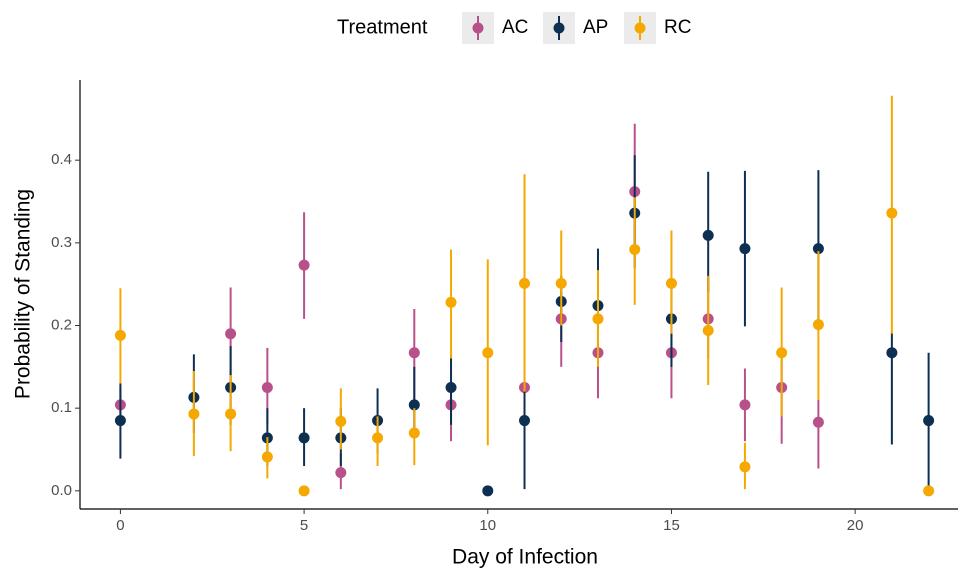 Image resolution: width=959 pixels, height=571 pixels. What do you see at coordinates (61, 324) in the screenshot?
I see `y-tick-label: 0.2` at bounding box center [61, 324].